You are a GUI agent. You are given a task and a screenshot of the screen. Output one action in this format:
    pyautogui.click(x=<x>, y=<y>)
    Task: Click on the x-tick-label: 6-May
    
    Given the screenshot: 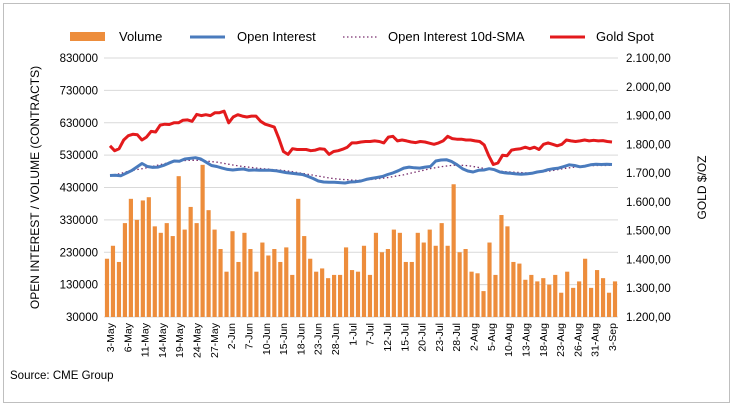 What is the action you would take?
    pyautogui.click(x=128, y=337)
    